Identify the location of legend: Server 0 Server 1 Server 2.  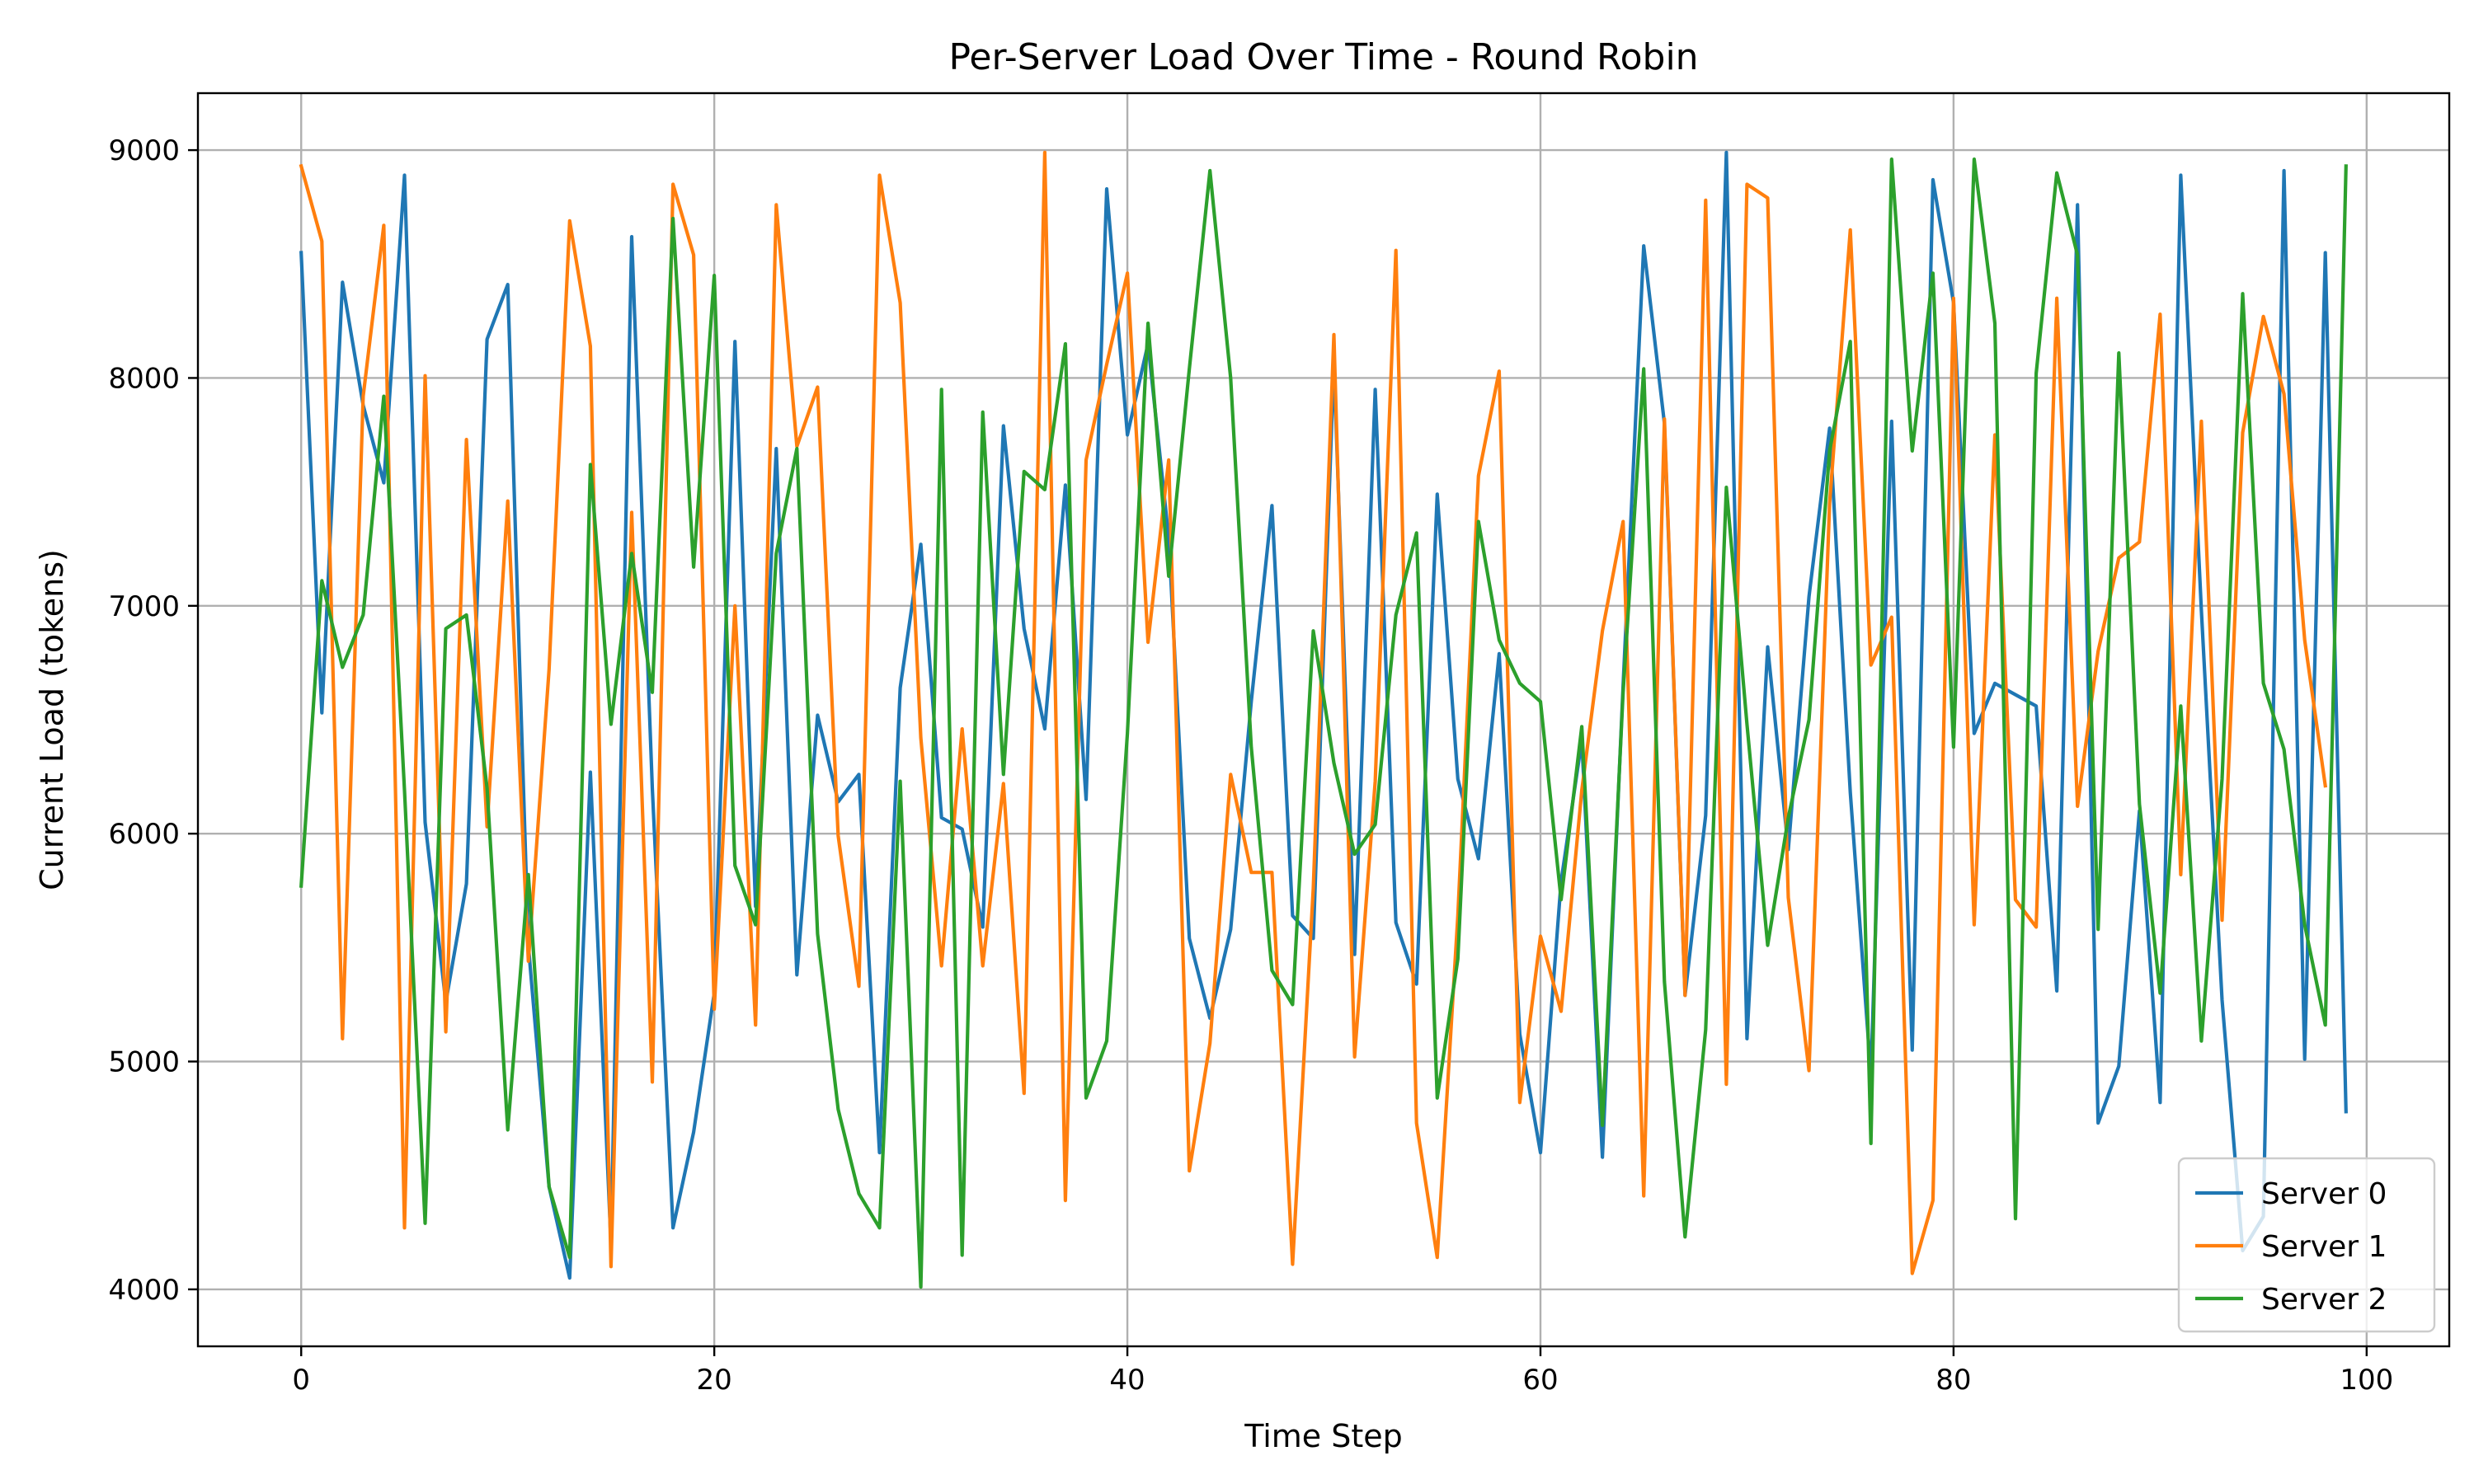
(2306, 1245).